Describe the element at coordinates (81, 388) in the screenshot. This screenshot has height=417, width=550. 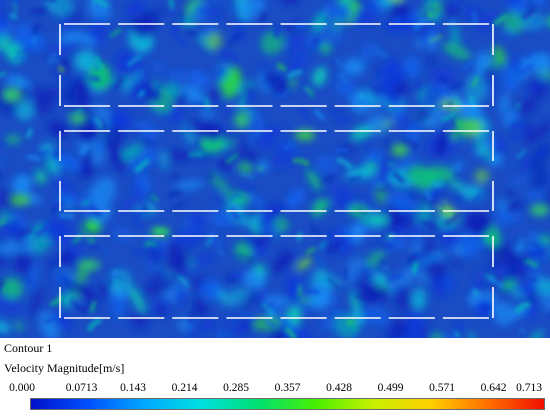
I see `colorbar-tick-label: 0.0713` at that location.